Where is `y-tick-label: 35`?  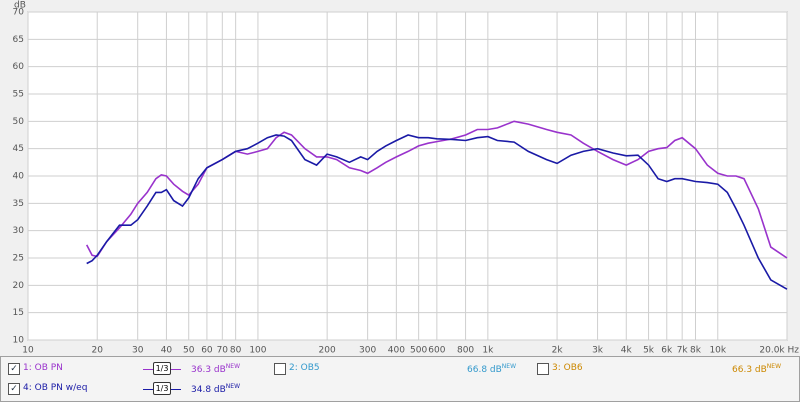
y-tick-label: 35 is located at coordinates (18, 204).